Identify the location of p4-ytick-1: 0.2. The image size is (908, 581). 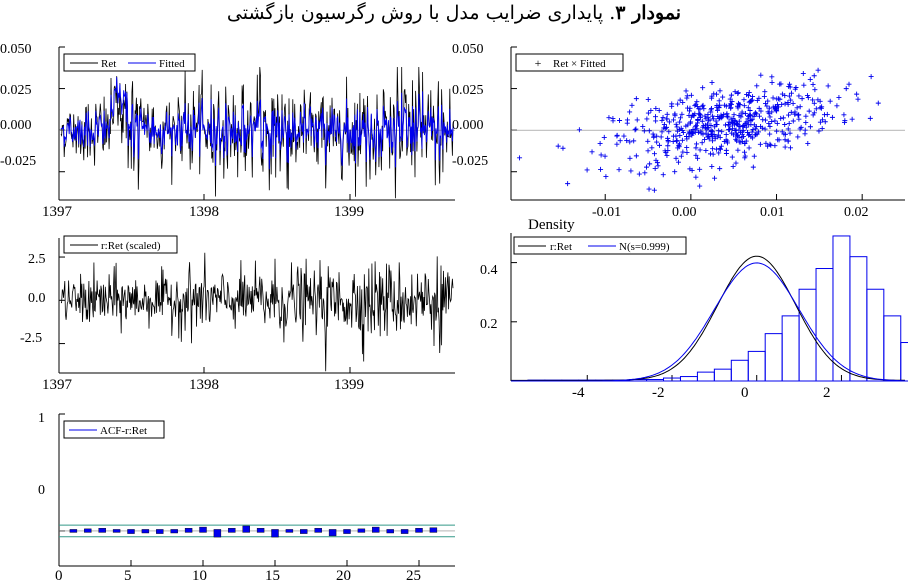
(489, 324).